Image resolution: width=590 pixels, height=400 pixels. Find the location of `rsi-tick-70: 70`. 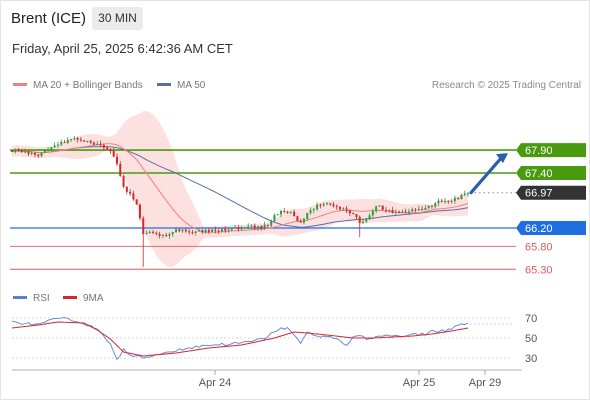

rsi-tick-70: 70 is located at coordinates (531, 319).